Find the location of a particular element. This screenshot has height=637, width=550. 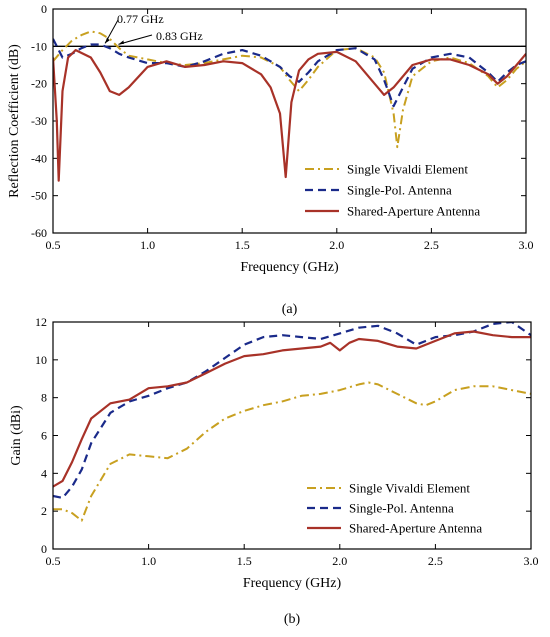

annotation-label: 0.77 GHz is located at coordinates (140, 19).